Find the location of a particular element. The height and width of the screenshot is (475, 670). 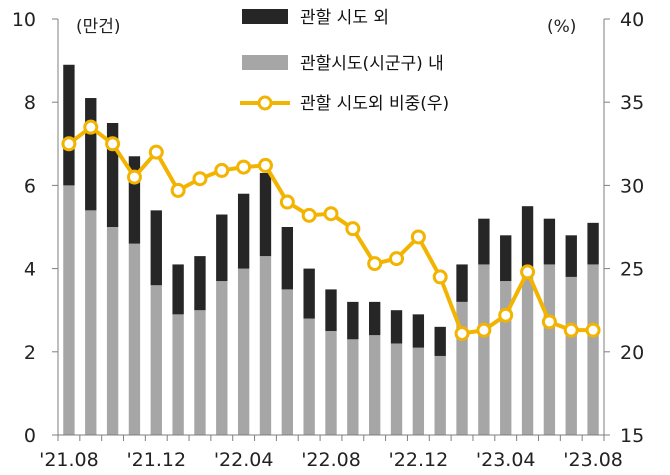

bar-outside-22.04 is located at coordinates (243, 231).